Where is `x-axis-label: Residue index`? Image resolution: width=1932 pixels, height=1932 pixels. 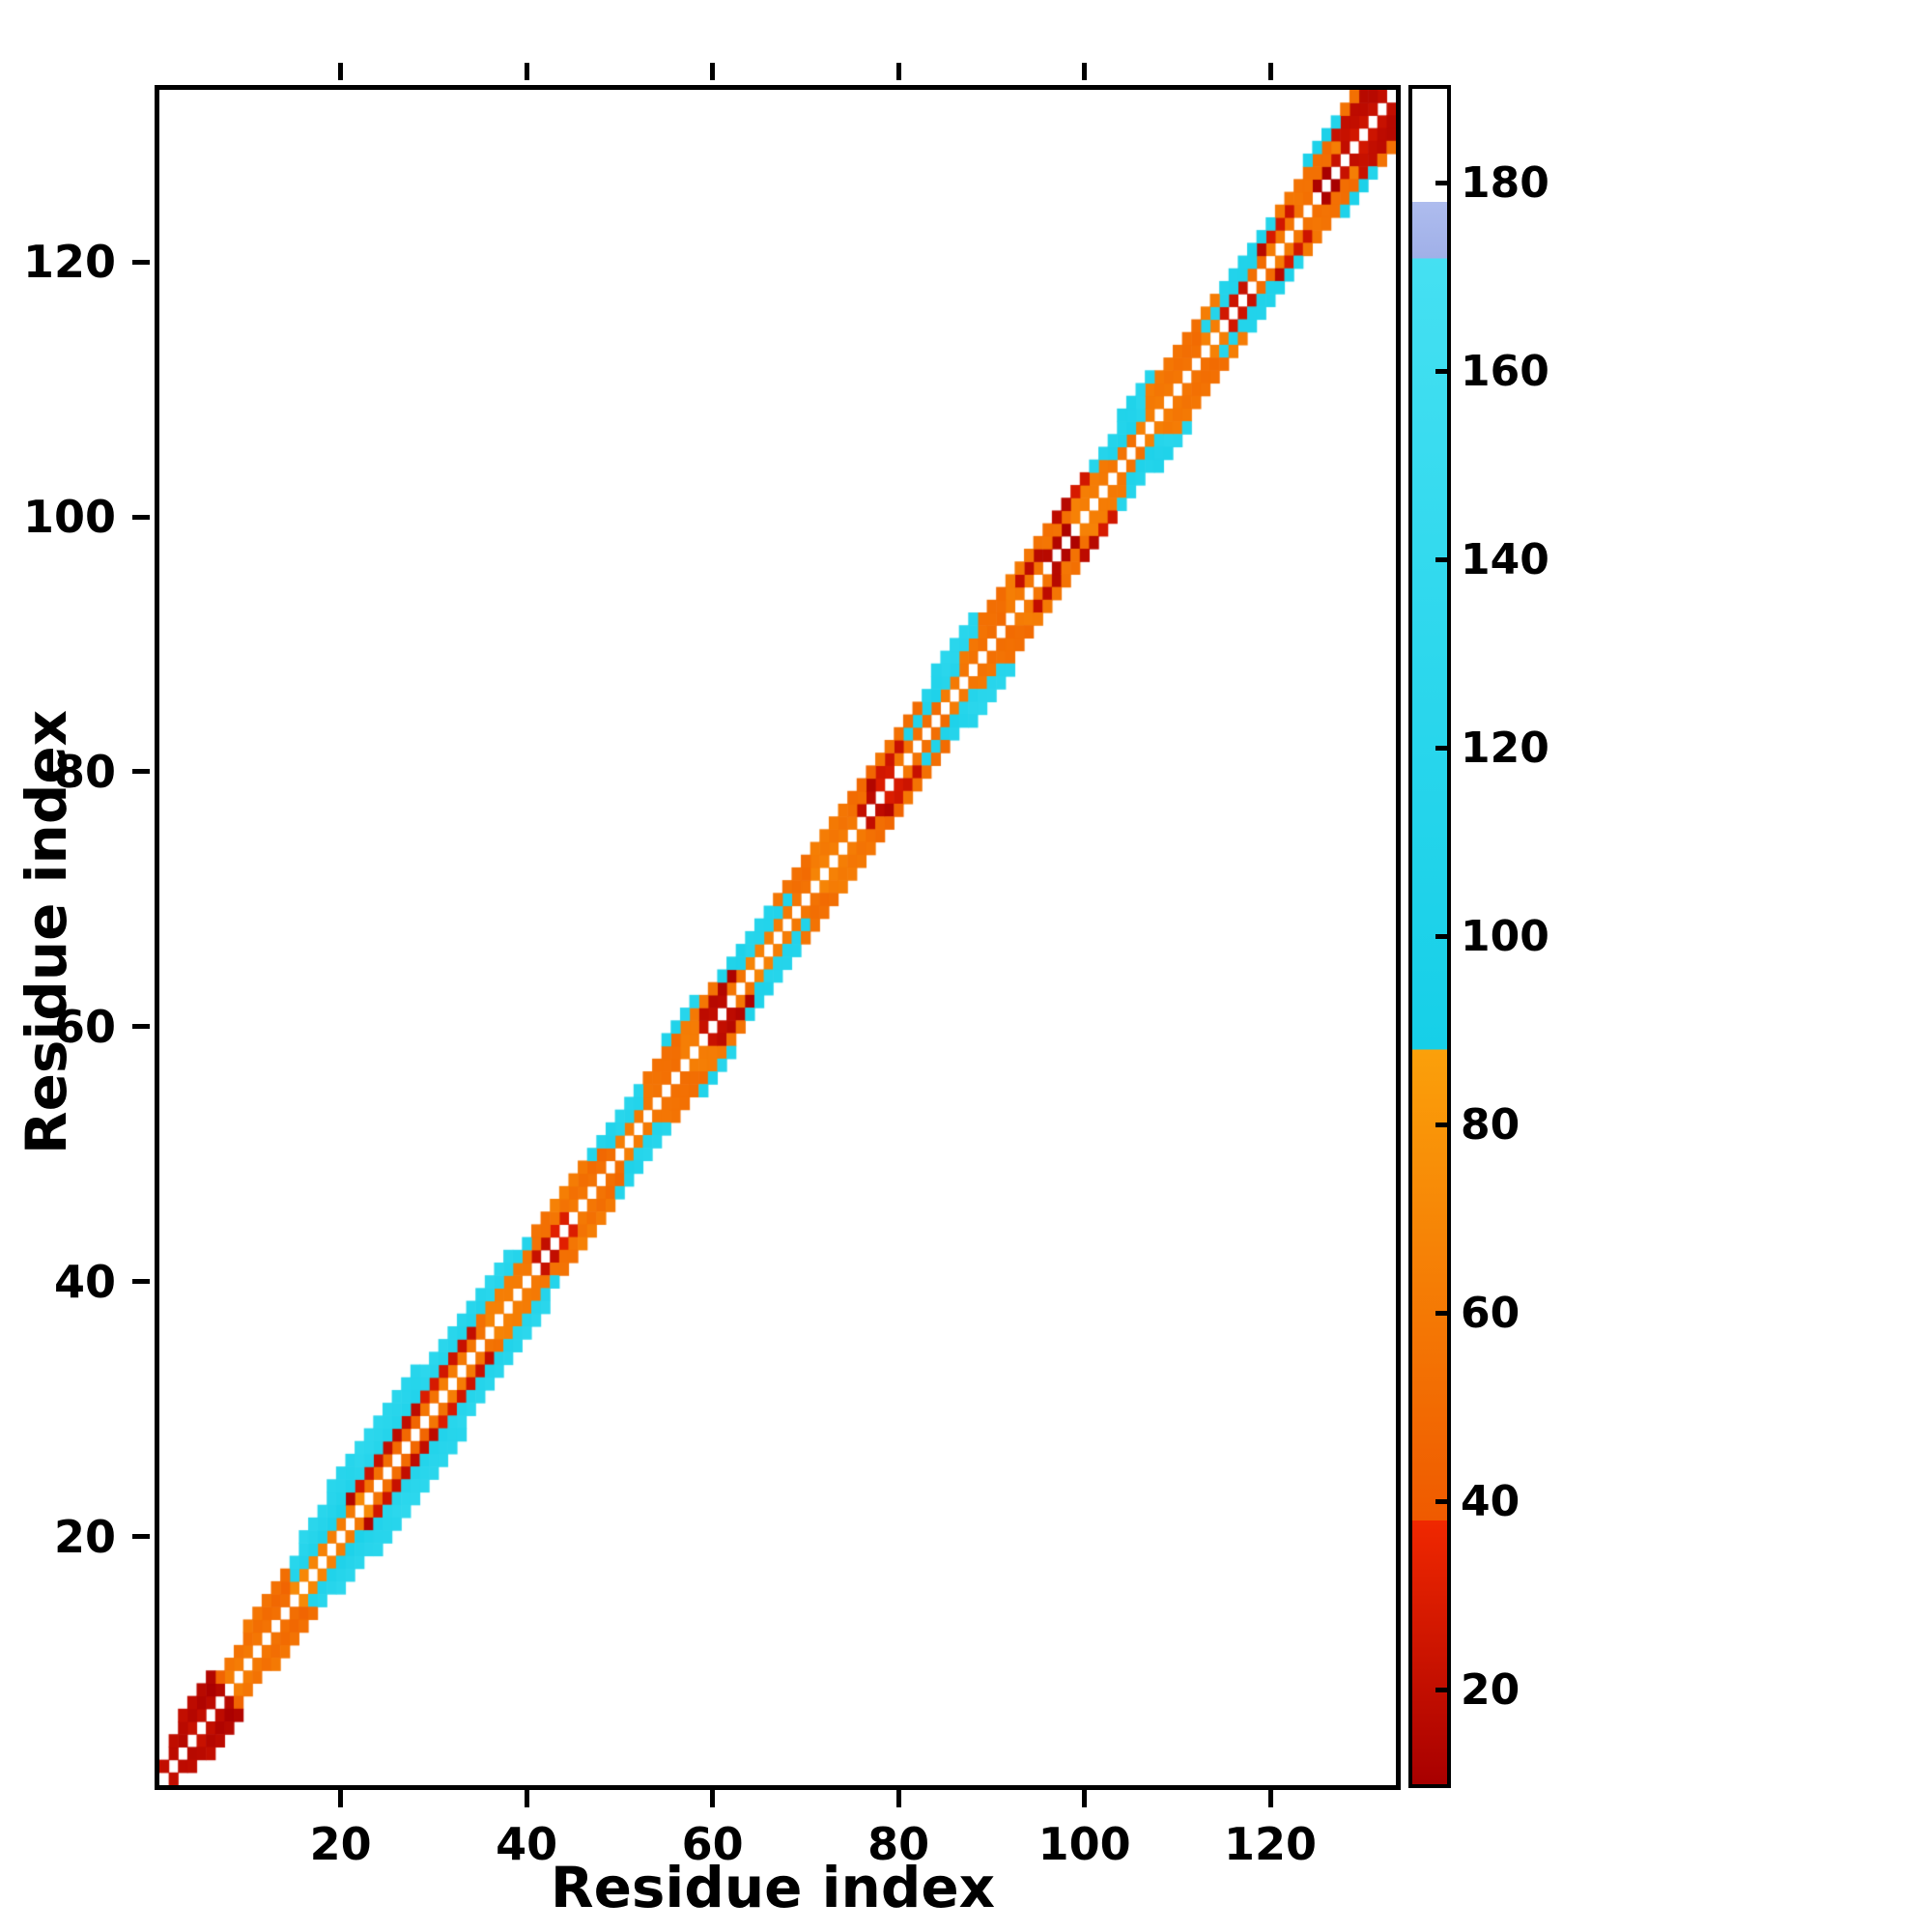
x-axis-label: Residue index is located at coordinates (773, 1887).